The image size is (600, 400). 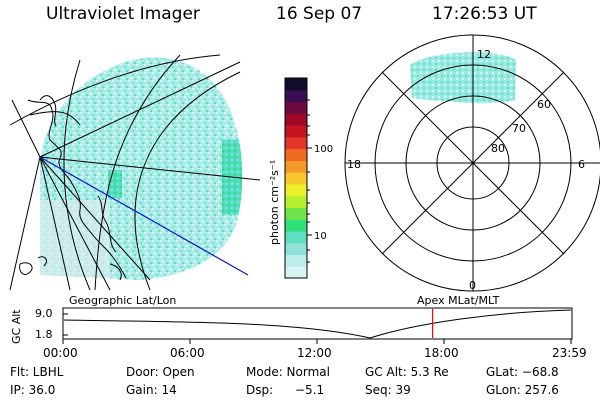 What do you see at coordinates (309, 181) in the screenshot?
I see `colorbar-ticks` at bounding box center [309, 181].